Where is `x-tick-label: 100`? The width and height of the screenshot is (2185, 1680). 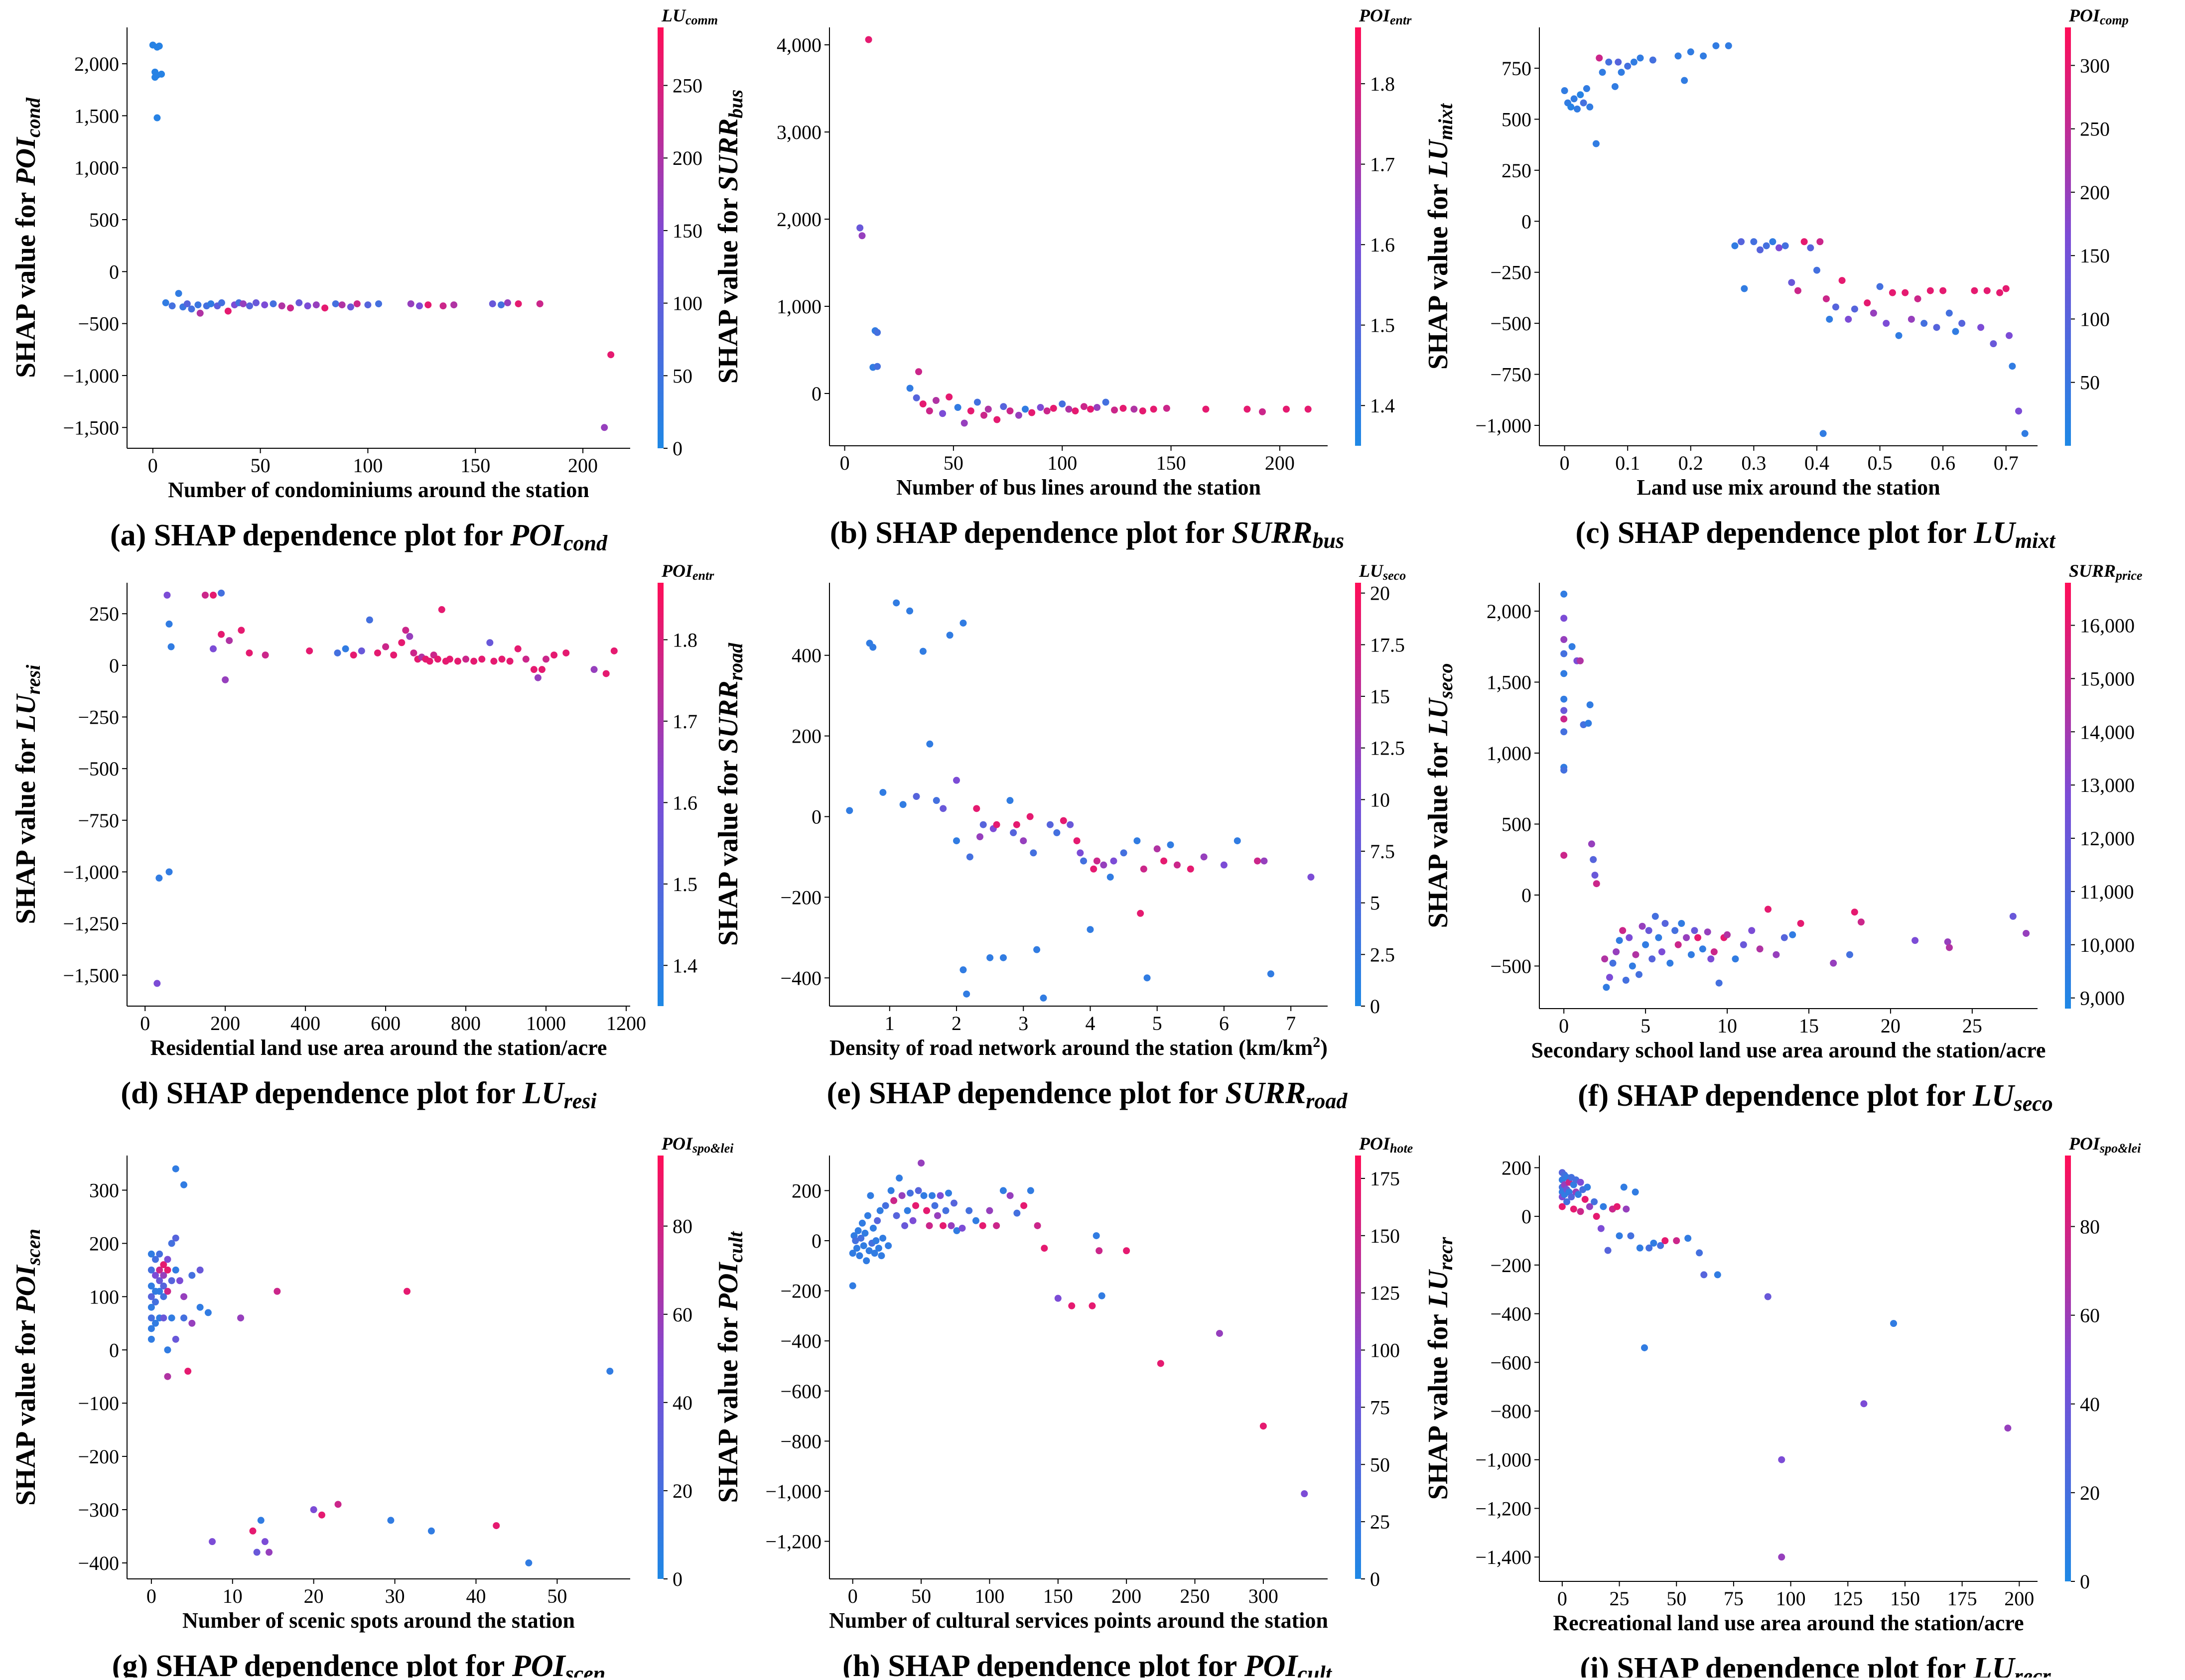 x-tick-label: 100 is located at coordinates (1791, 1599).